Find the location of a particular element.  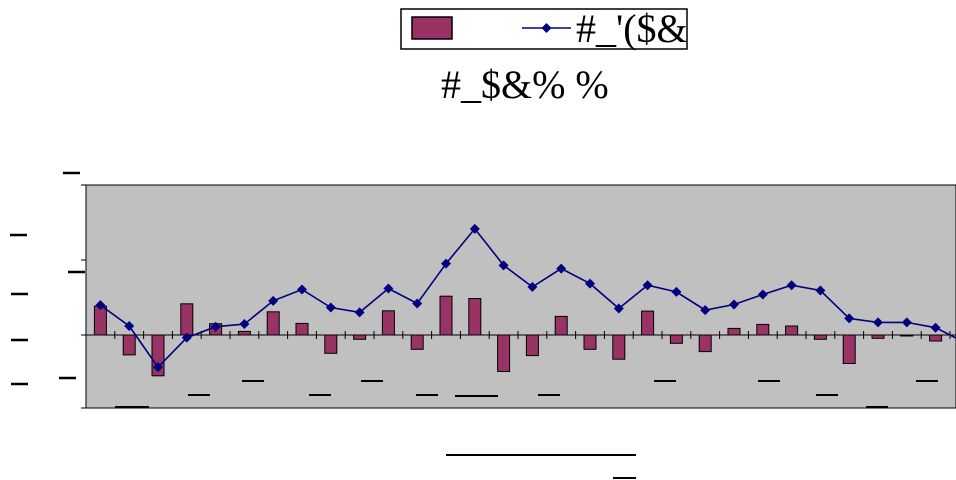

legend-box is located at coordinates (544, 29).